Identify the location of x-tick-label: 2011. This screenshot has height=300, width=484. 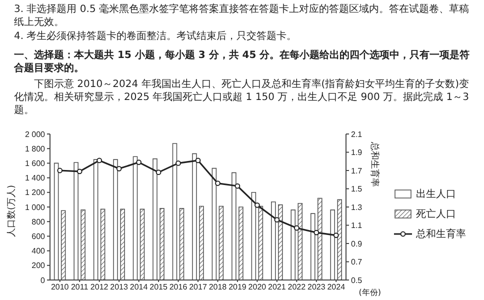
(80, 287).